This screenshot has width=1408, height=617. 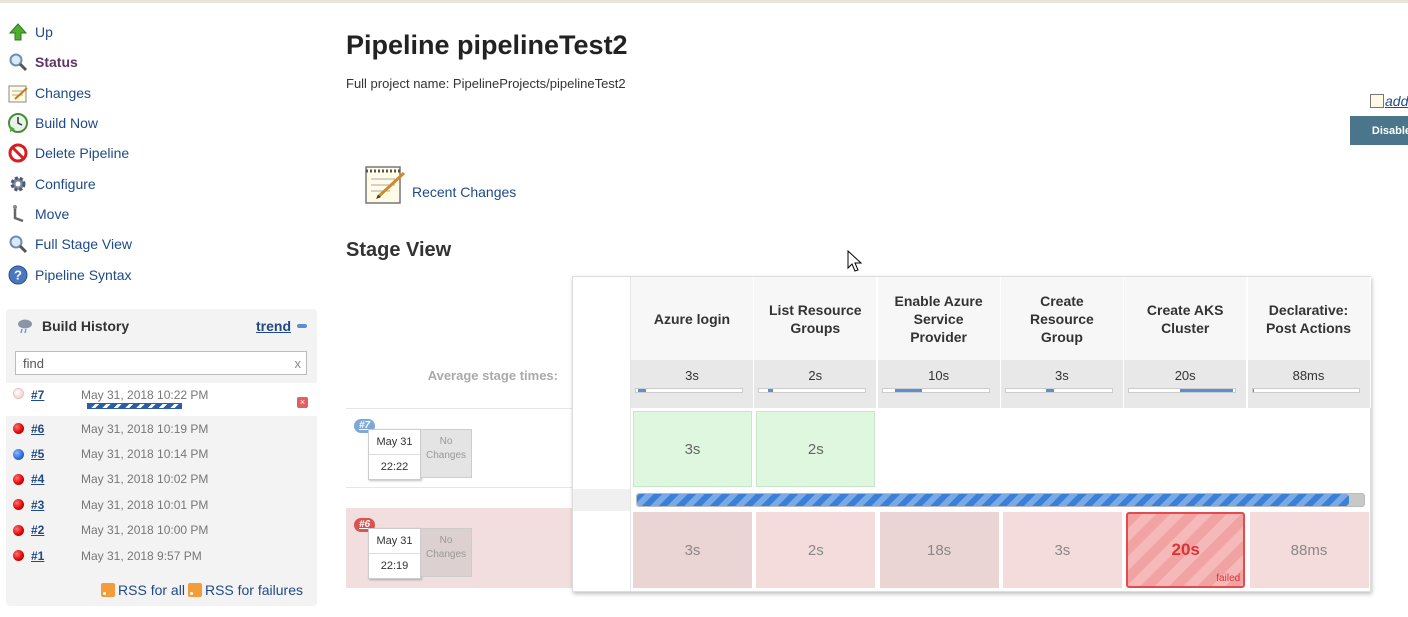 What do you see at coordinates (156, 123) in the screenshot?
I see `sidebar-item-build-now: Build Now` at bounding box center [156, 123].